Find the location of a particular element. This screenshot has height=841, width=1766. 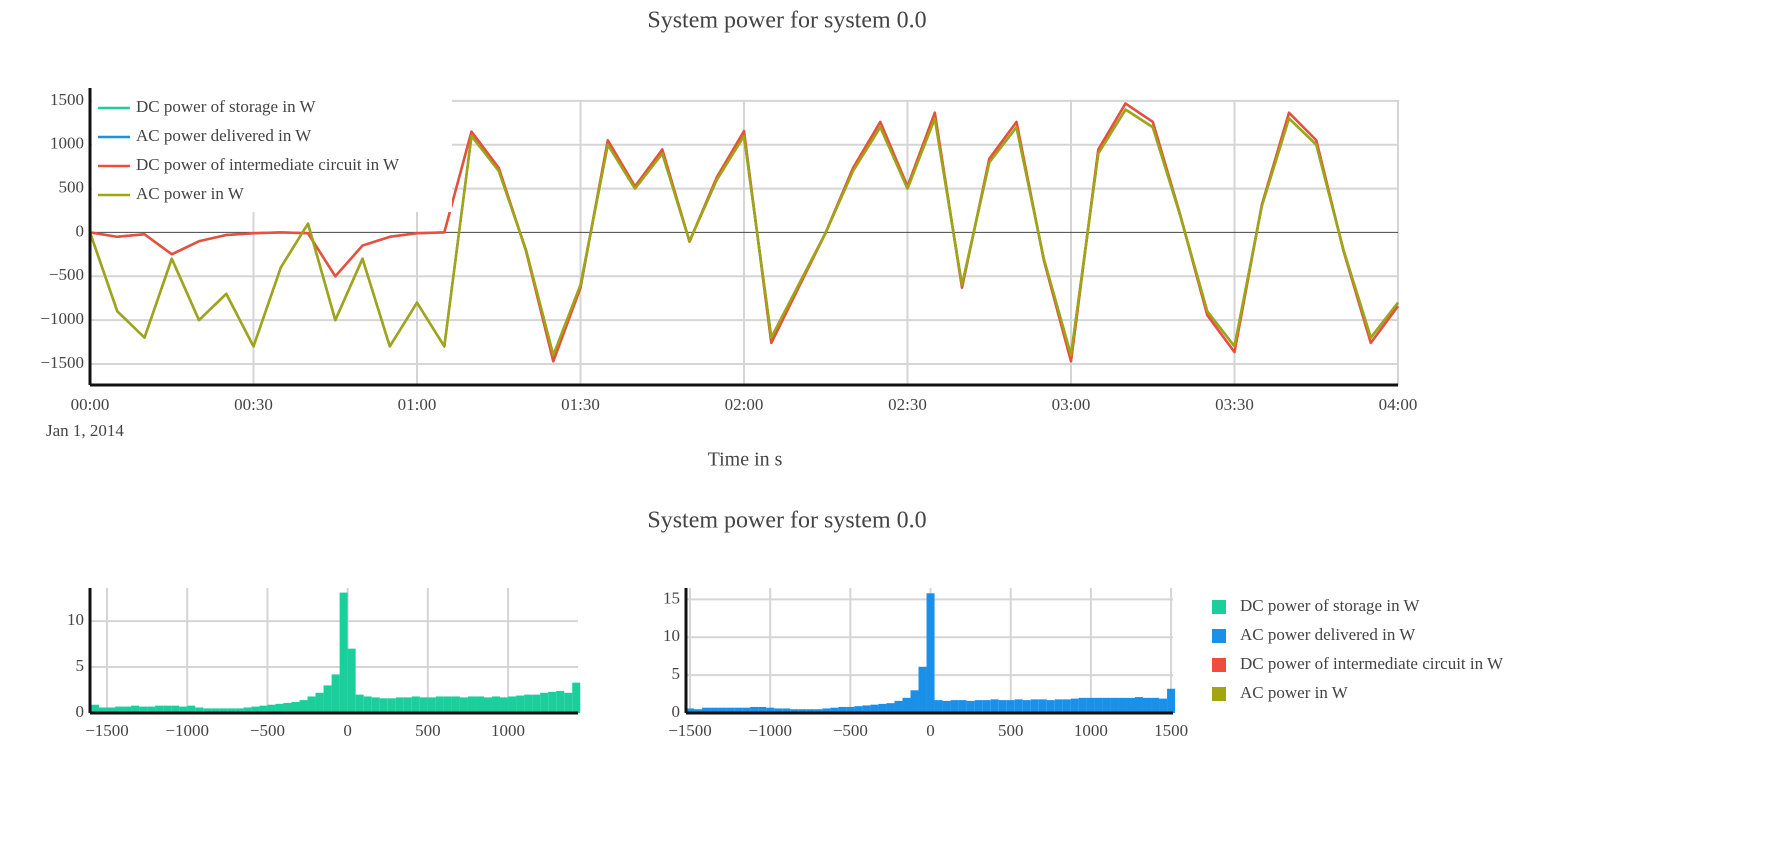

y-tick-label: 1000 is located at coordinates (67, 143).